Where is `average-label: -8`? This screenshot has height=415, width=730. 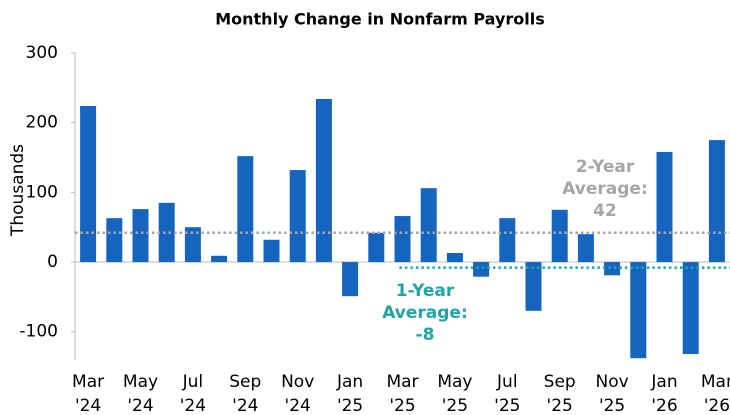
average-label: -8 is located at coordinates (425, 335).